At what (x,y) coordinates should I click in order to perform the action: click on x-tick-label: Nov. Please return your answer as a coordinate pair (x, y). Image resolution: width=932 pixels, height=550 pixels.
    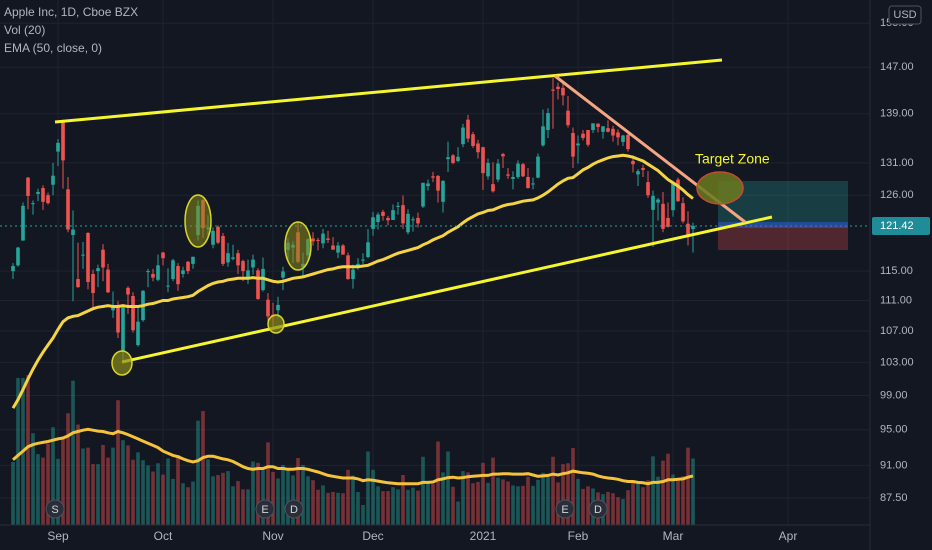
    Looking at the image, I should click on (272, 536).